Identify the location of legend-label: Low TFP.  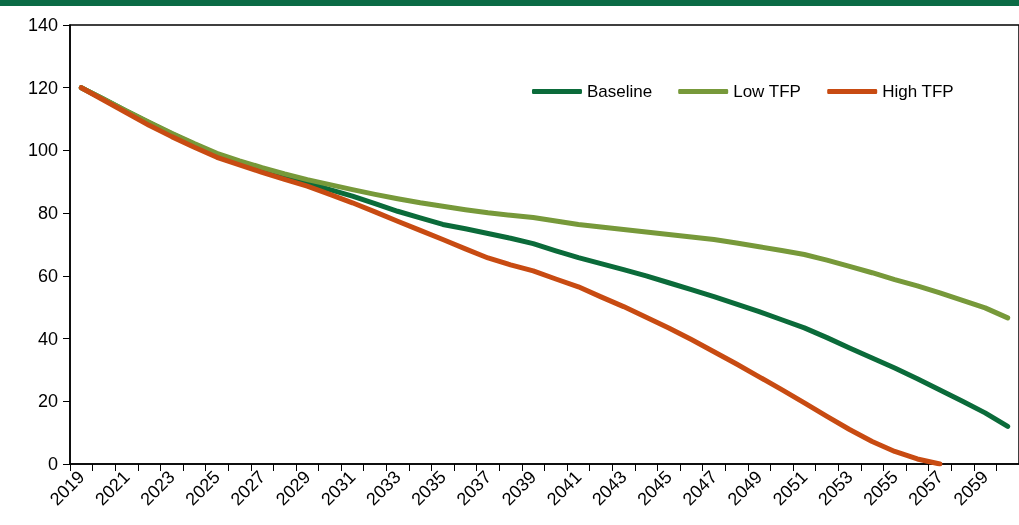
(767, 91).